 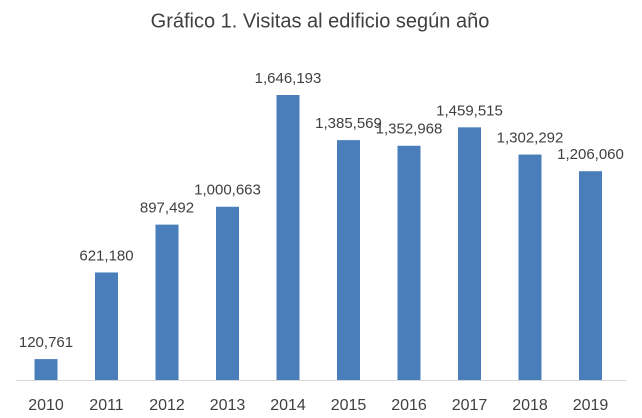 What do you see at coordinates (590, 154) in the screenshot?
I see `data-label: 1,206,060` at bounding box center [590, 154].